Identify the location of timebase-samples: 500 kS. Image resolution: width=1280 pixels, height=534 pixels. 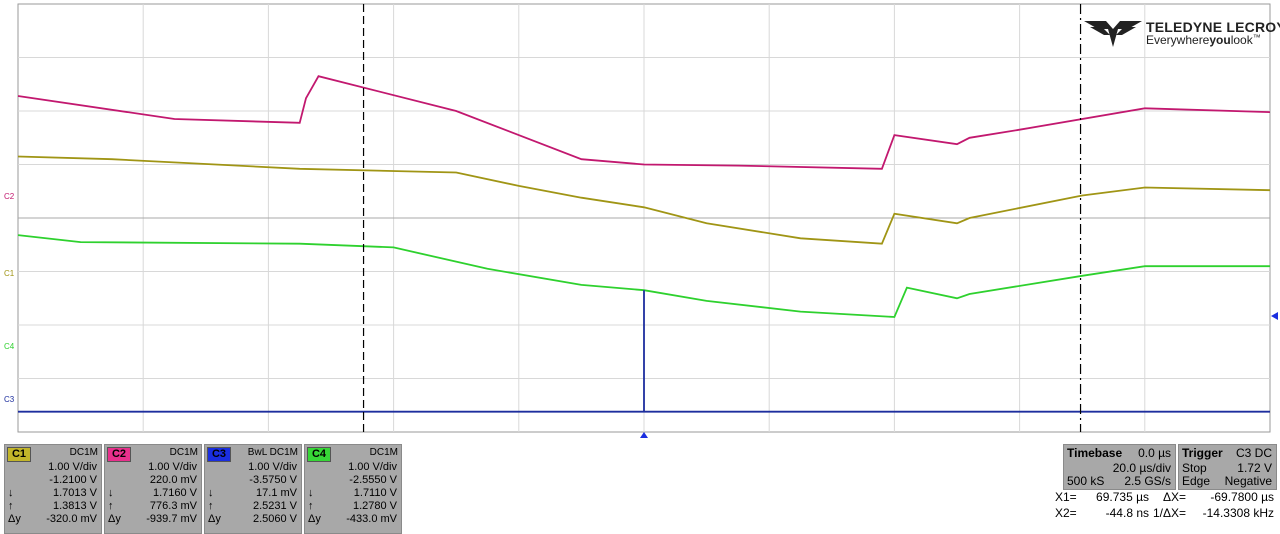
(1086, 481).